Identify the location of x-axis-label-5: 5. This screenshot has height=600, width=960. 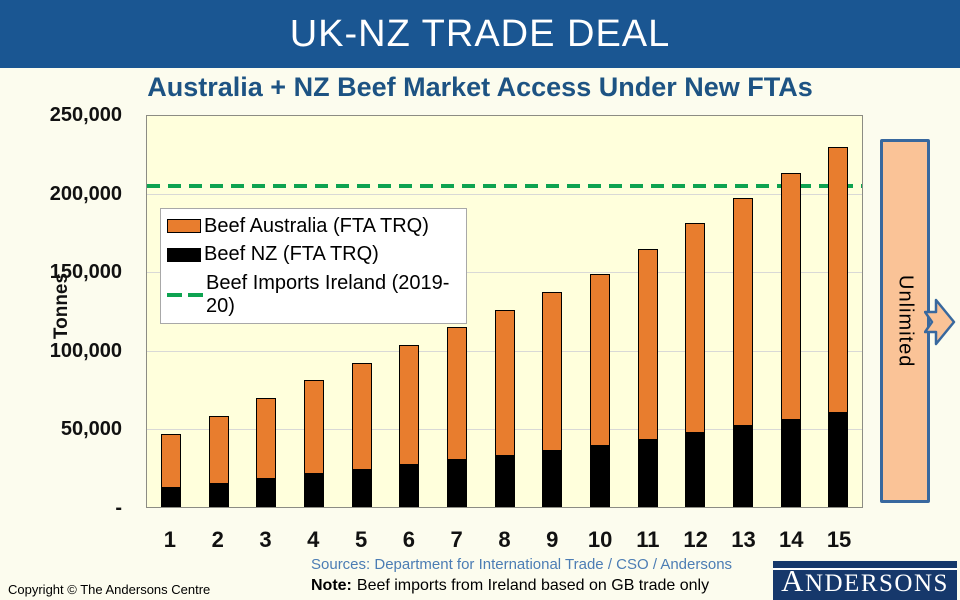
(361, 539).